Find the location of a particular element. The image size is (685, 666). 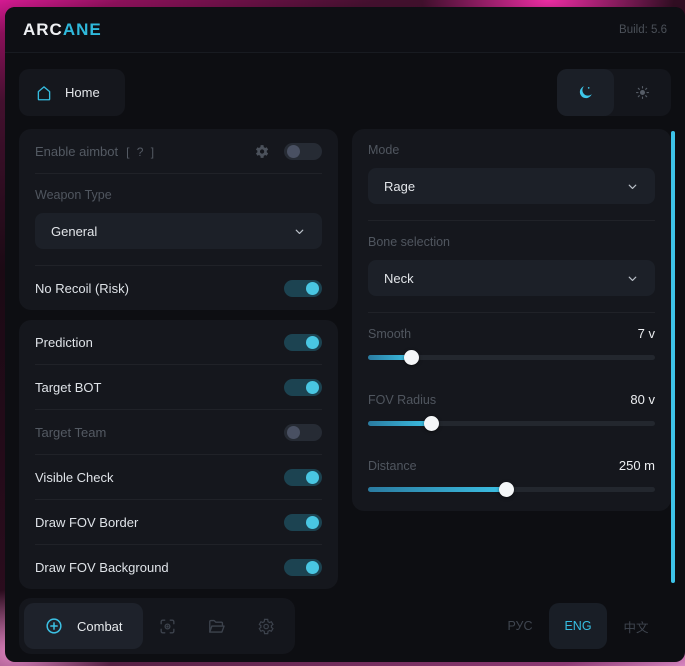

enable-aimbot-toggle is located at coordinates (303, 151).